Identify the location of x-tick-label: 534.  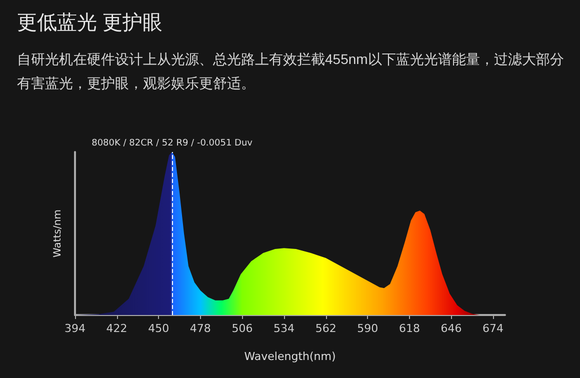
(284, 328).